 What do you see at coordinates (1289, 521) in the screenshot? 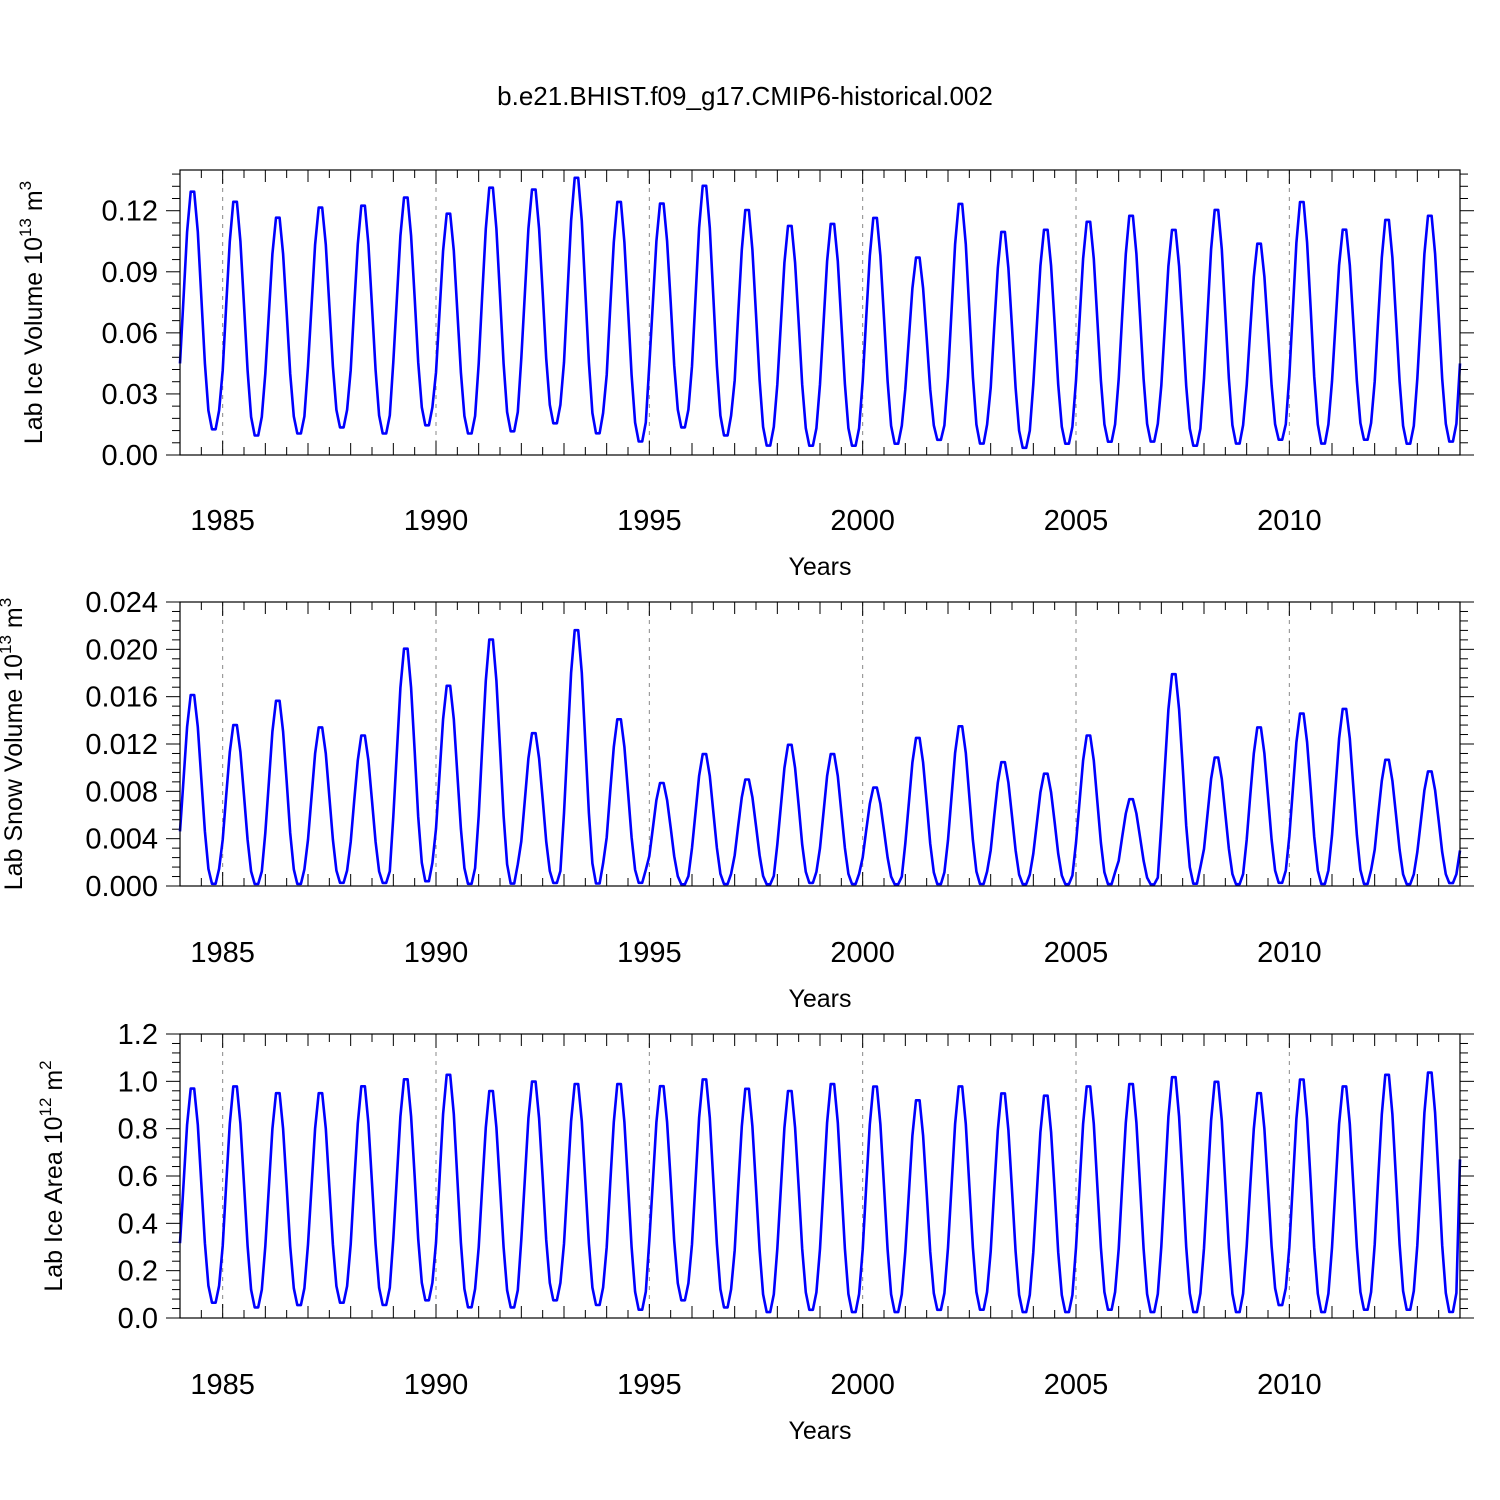
I see `xtick-label-ice-volume-5: 2010` at bounding box center [1289, 521].